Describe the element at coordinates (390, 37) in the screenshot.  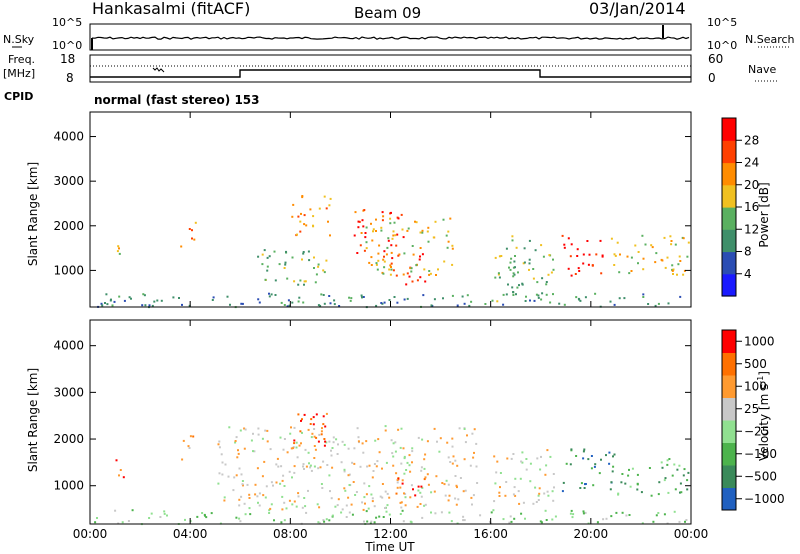
I see `sky-panel-frame` at that location.